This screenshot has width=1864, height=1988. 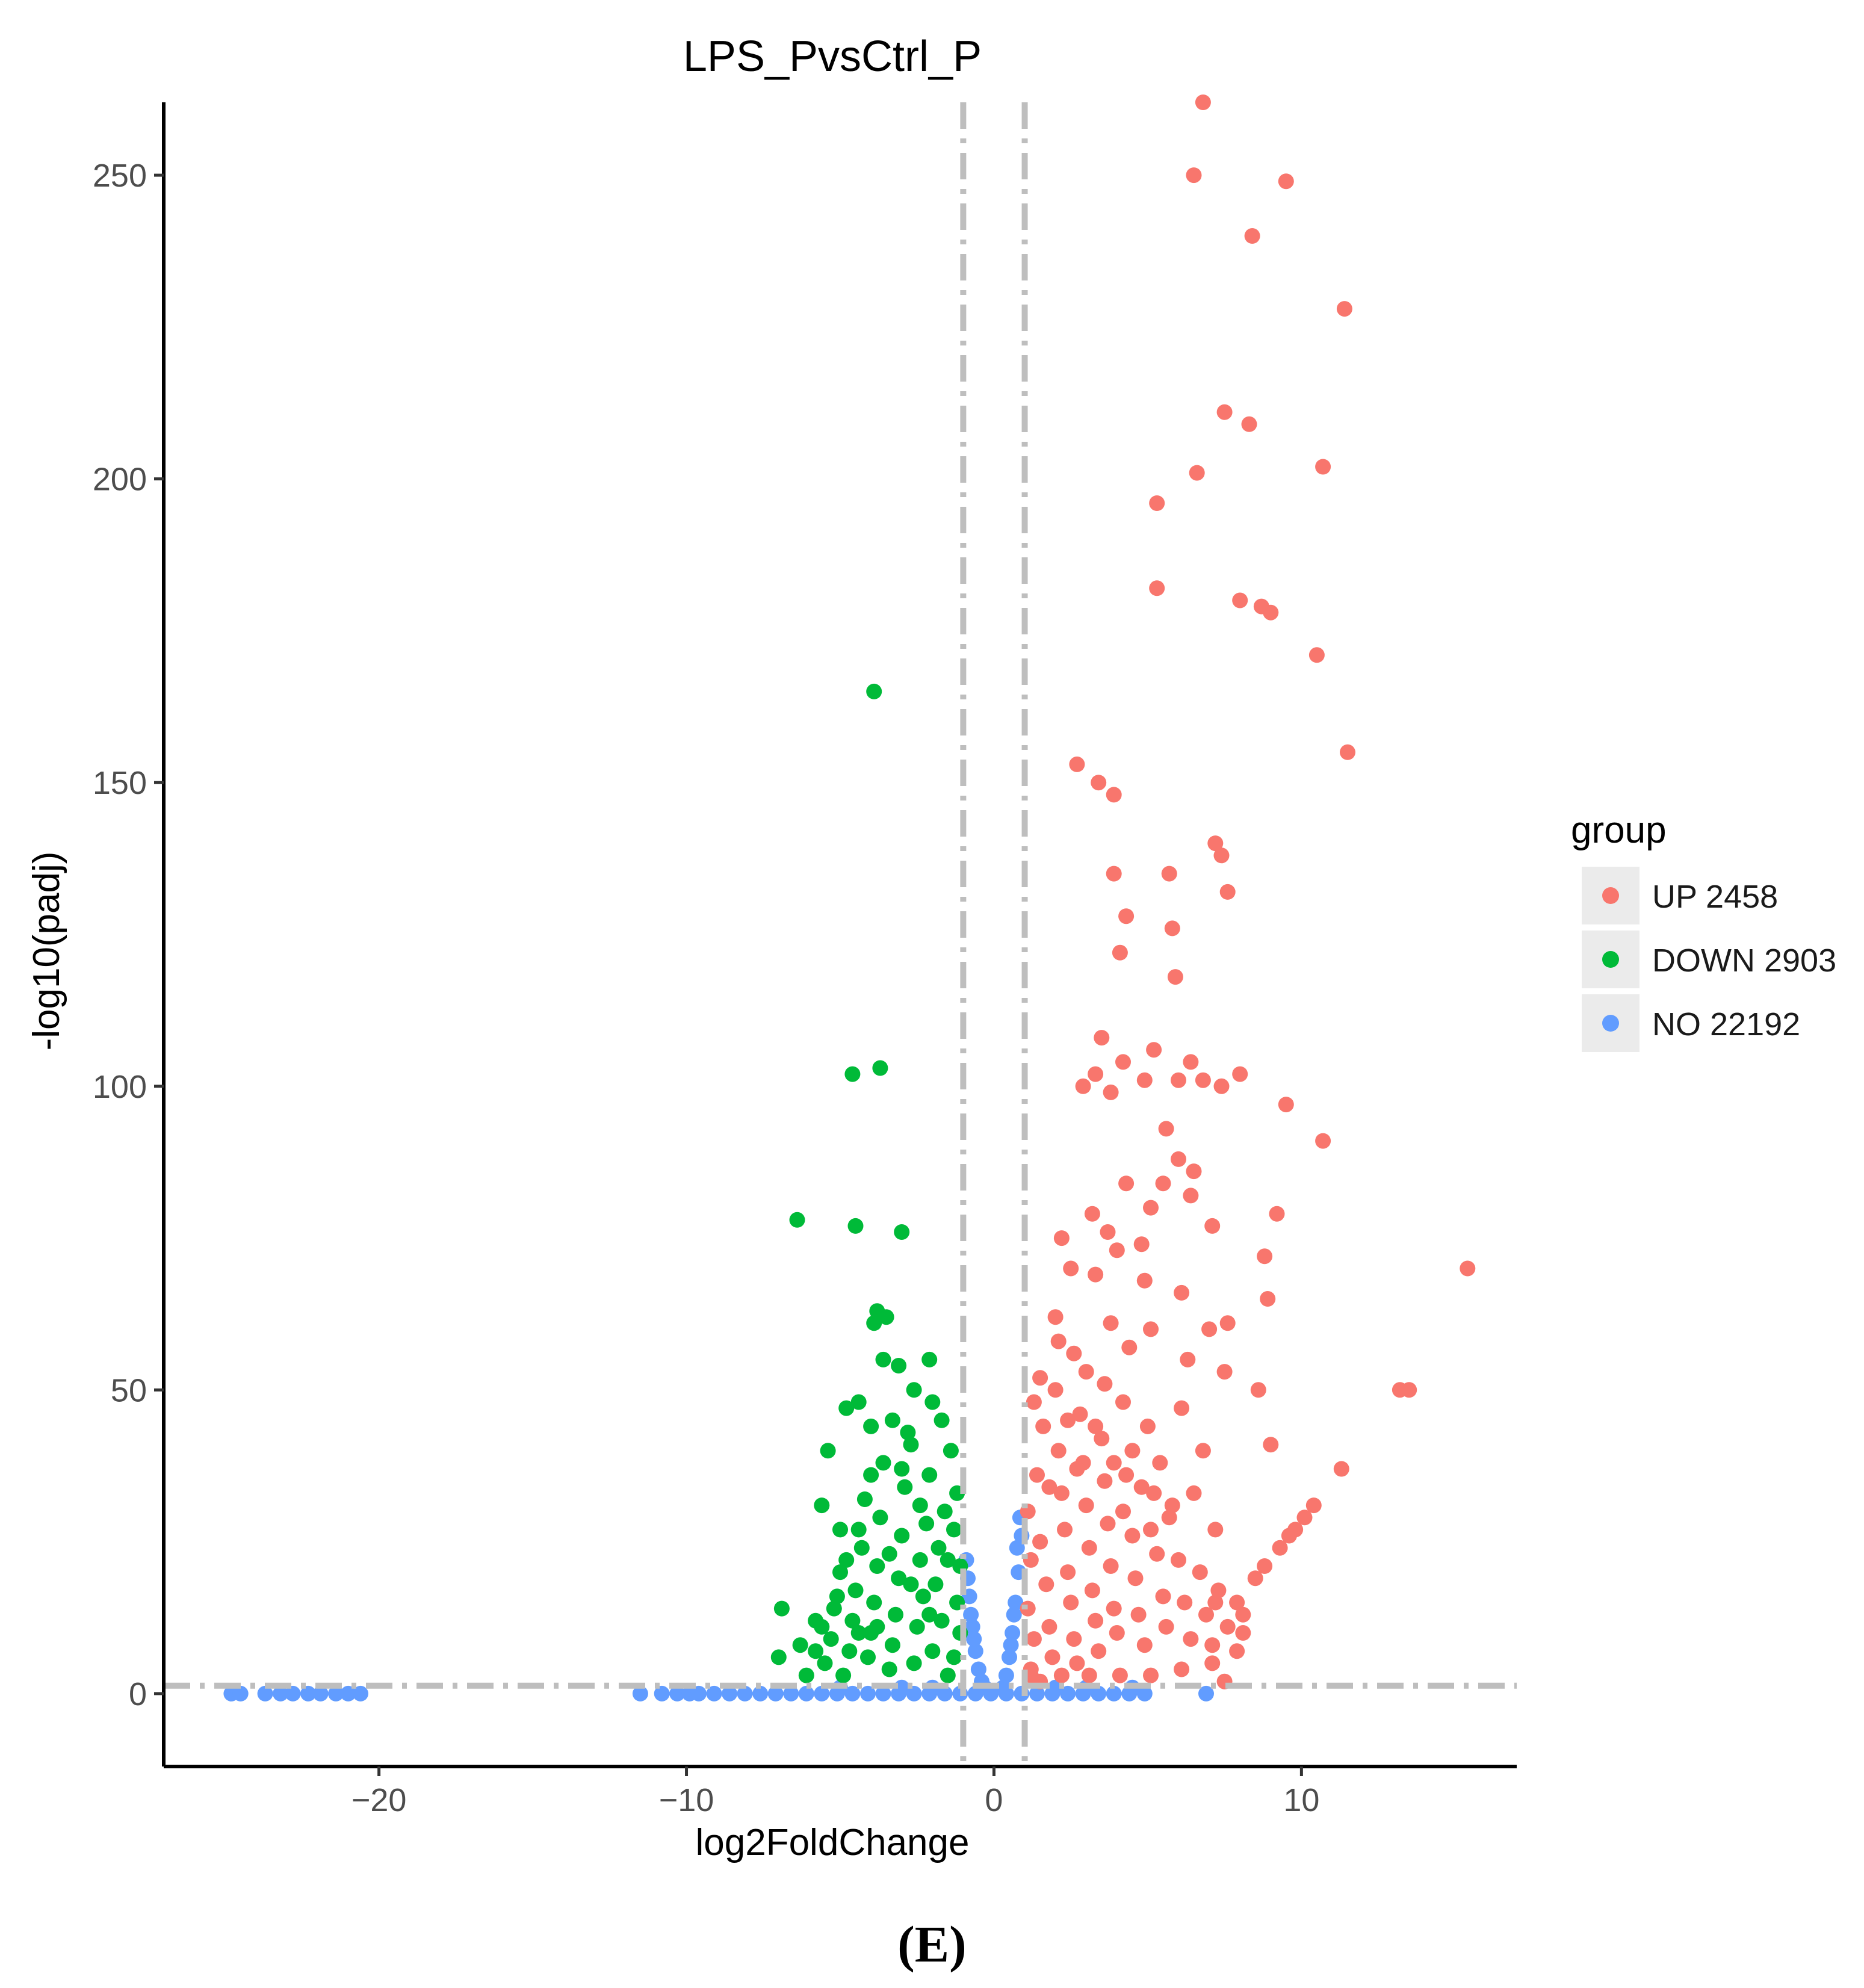 I want to click on y-tick-label: 100, so click(x=120, y=1087).